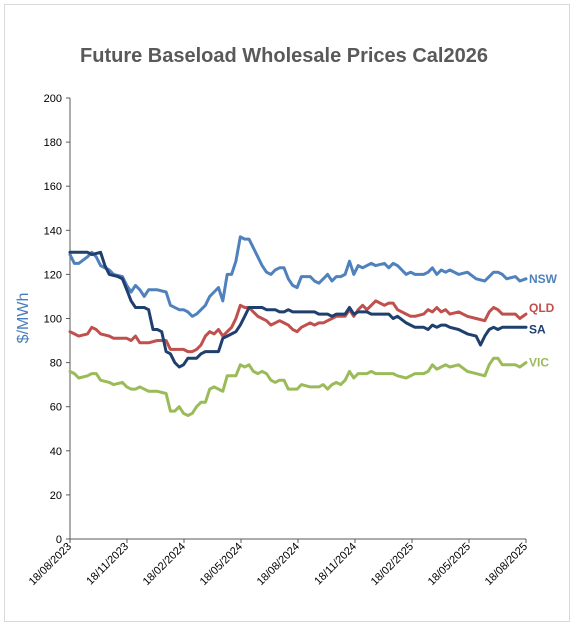 This screenshot has height=627, width=575. Describe the element at coordinates (53, 99) in the screenshot. I see `y-tick-label: 200` at that location.